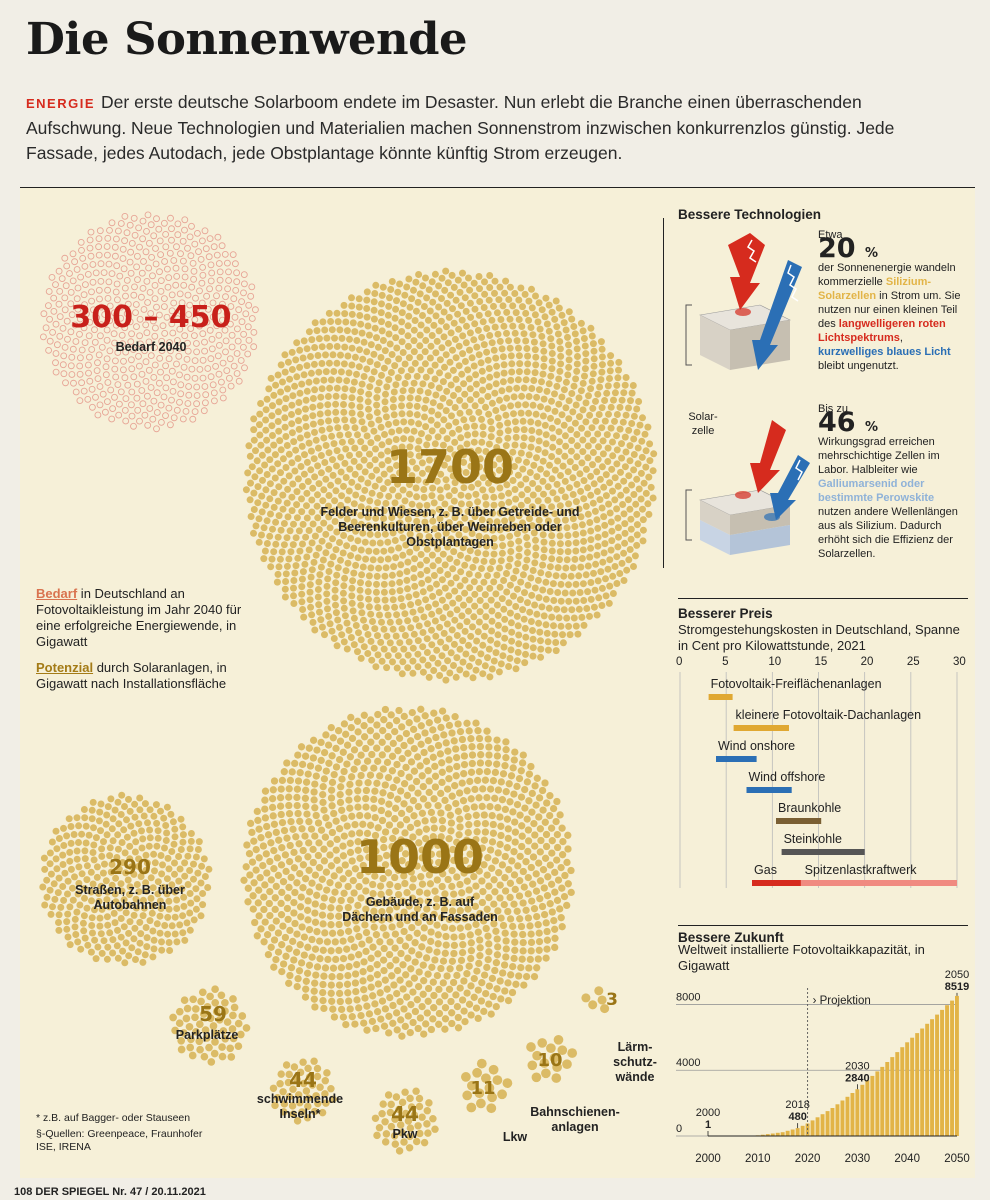 This screenshot has width=990, height=1200. I want to click on price-bar-label: Wind onshore, so click(757, 746).